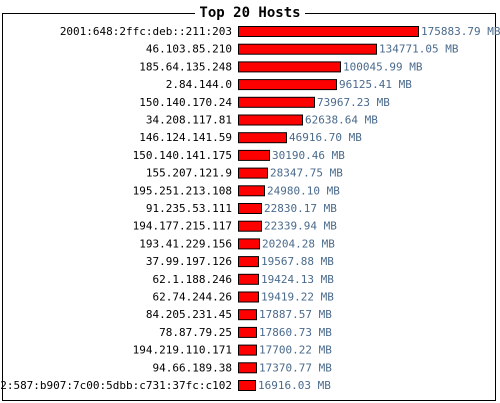 This screenshot has height=403, width=500. I want to click on host-label: 194.219.110.171, so click(182, 350).